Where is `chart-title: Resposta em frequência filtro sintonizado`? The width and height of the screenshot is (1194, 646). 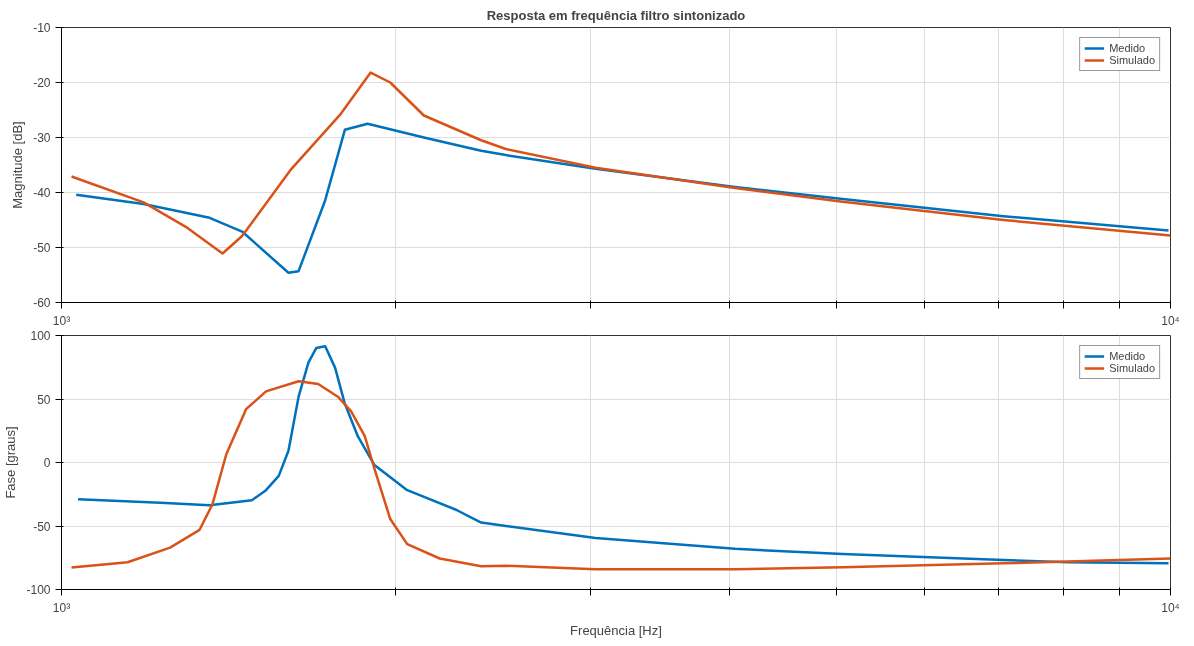 chart-title: Resposta em frequência filtro sintonizado is located at coordinates (616, 15).